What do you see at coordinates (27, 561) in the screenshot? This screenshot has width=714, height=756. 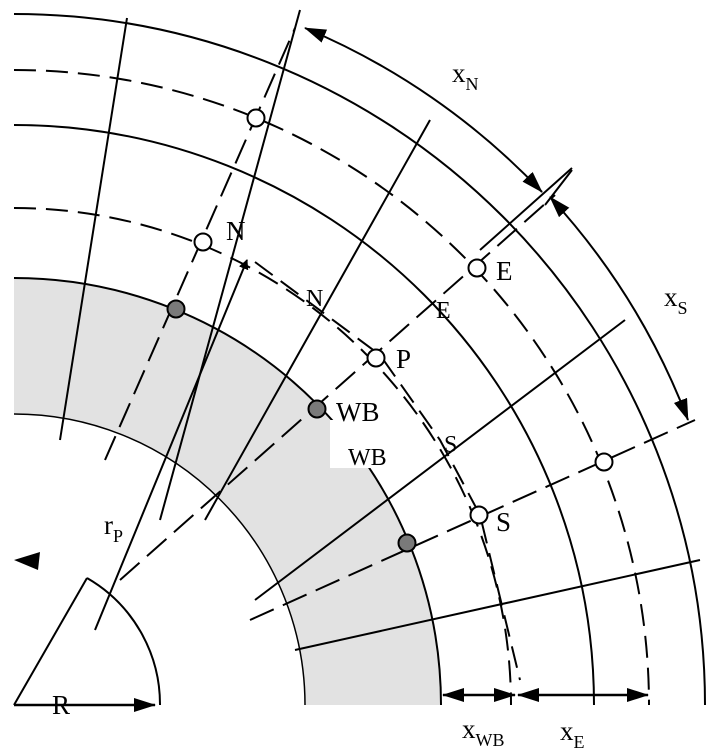 I see `angle-arrowhead` at bounding box center [27, 561].